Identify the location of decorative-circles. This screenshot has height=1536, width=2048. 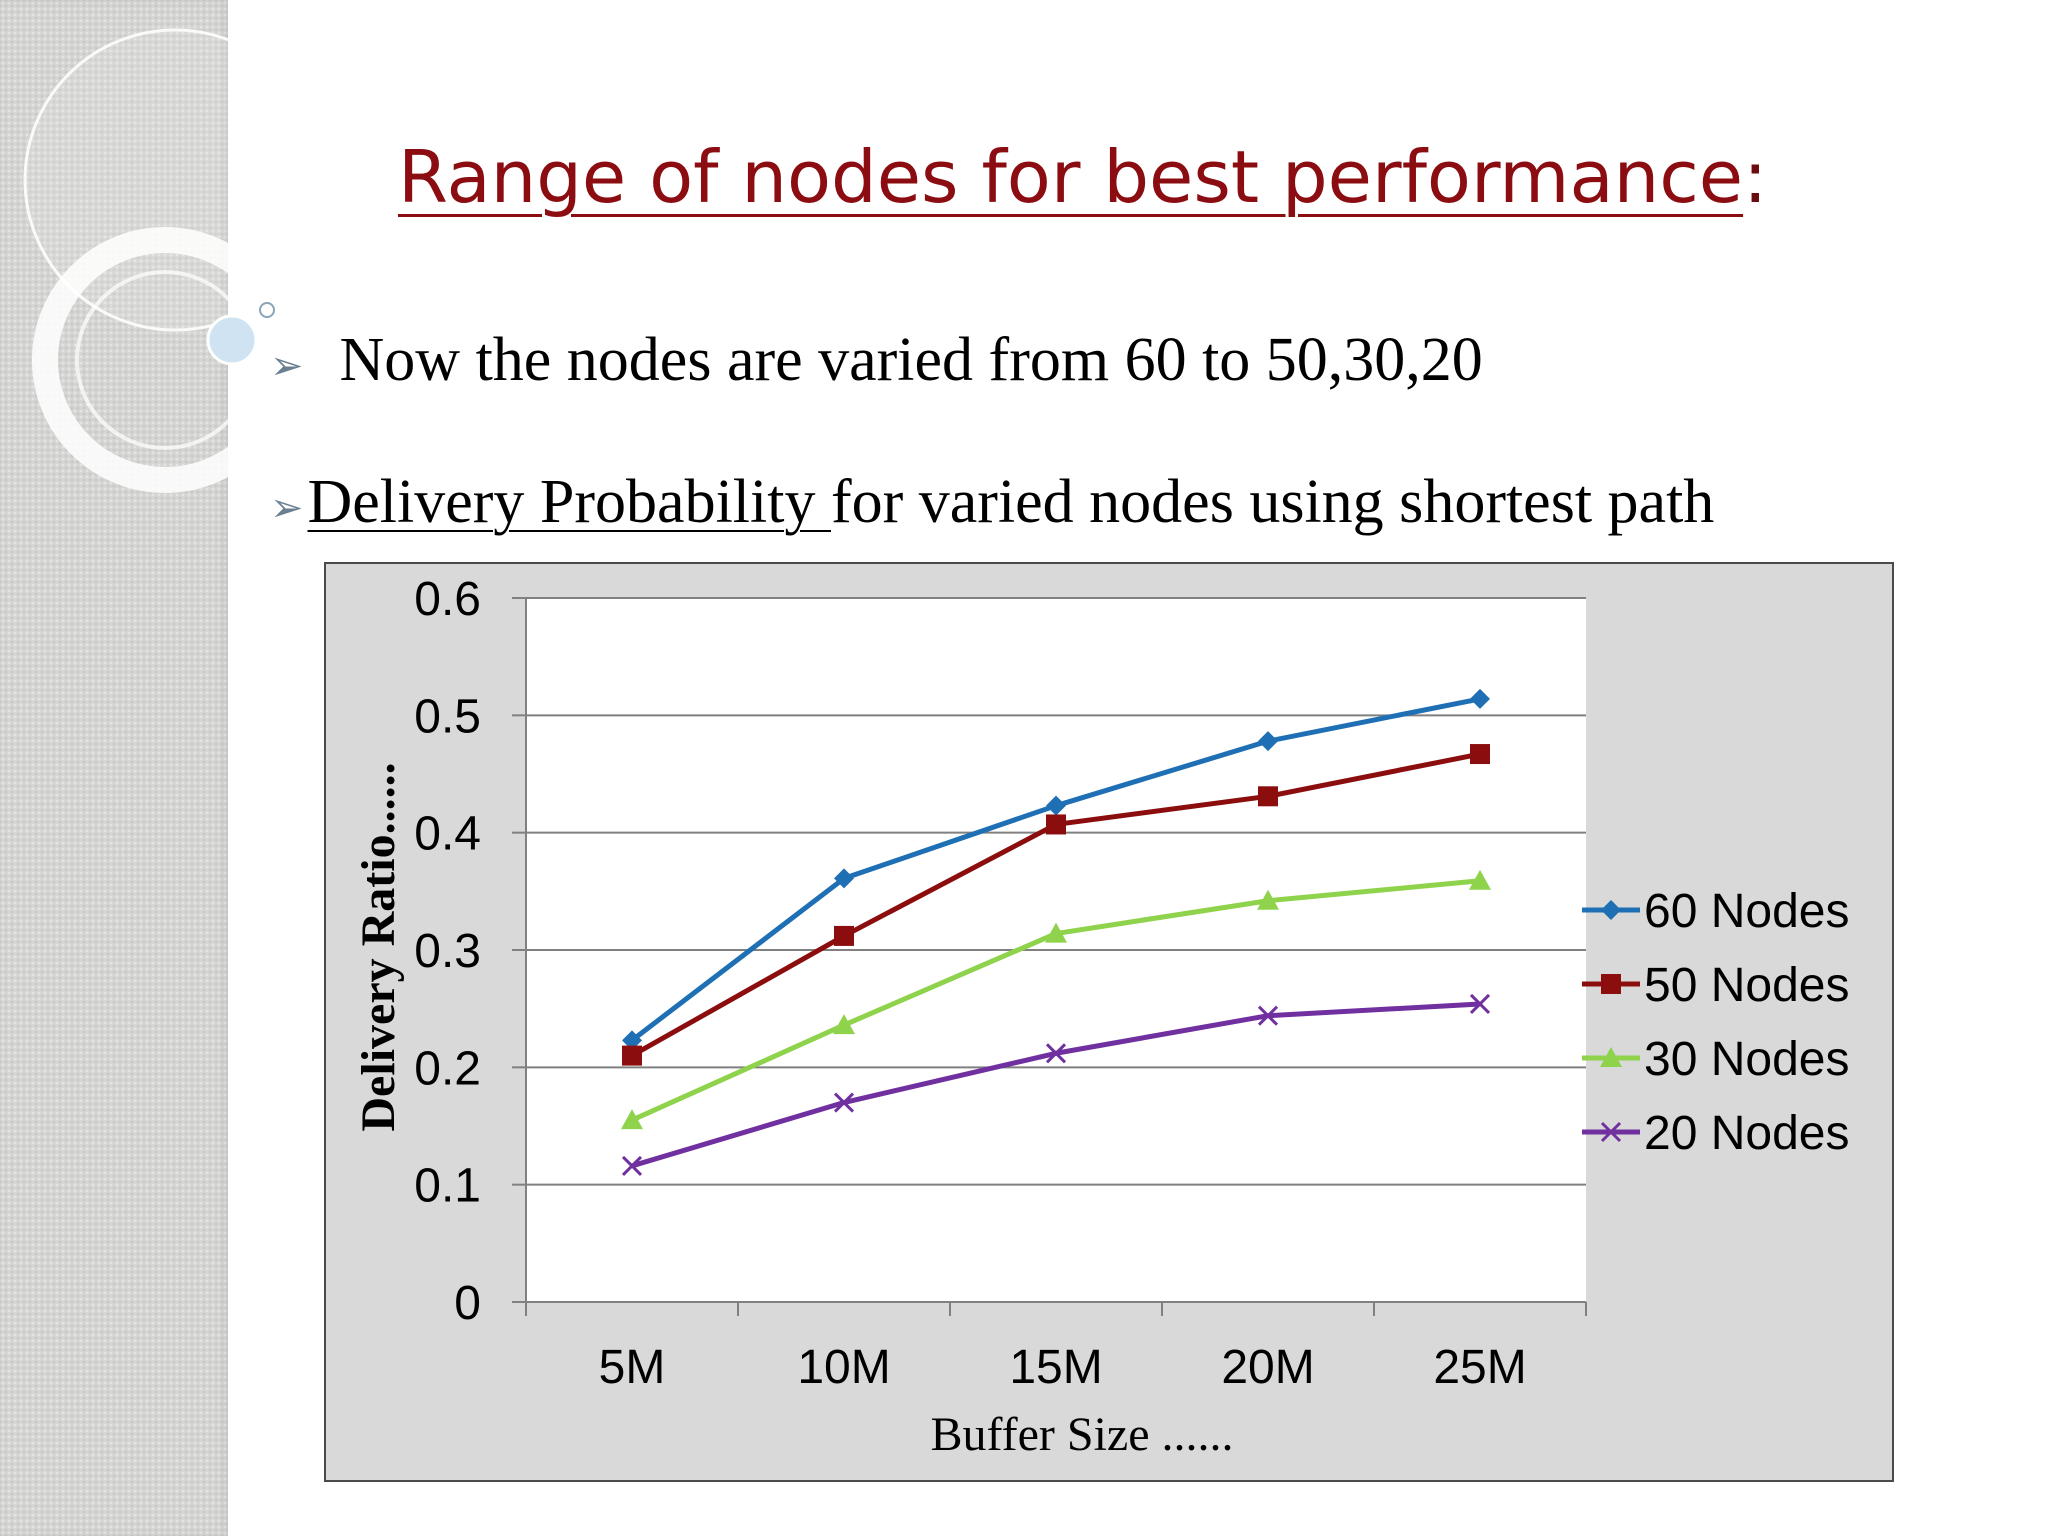
(175, 260).